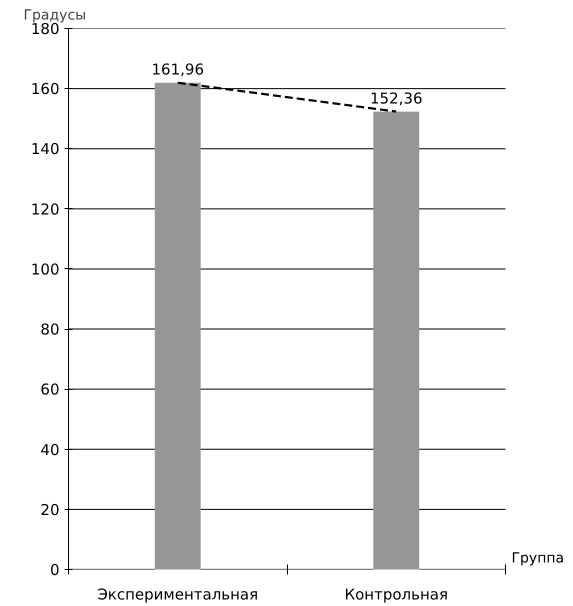 Image resolution: width=573 pixels, height=606 pixels. I want to click on data-label: 152,36, so click(396, 99).